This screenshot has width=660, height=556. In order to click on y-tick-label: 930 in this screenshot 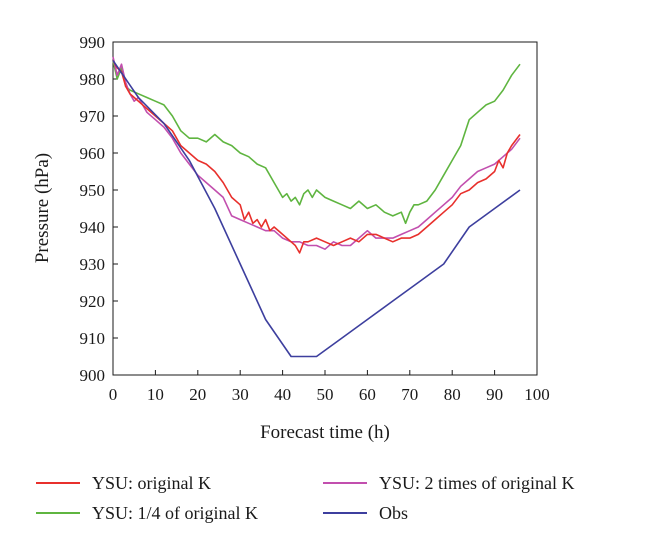, I will do `click(93, 264)`.